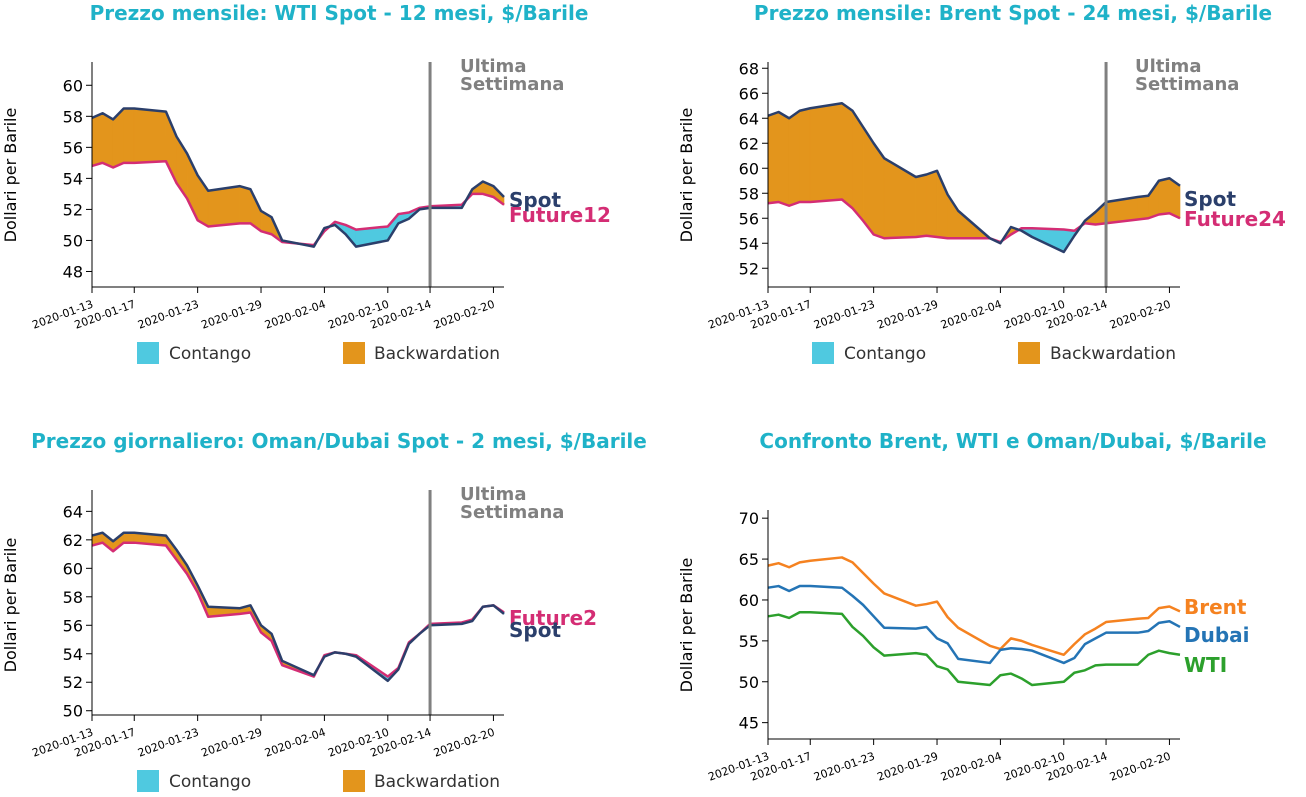  I want to click on y-tick-label: 55, so click(749, 641).